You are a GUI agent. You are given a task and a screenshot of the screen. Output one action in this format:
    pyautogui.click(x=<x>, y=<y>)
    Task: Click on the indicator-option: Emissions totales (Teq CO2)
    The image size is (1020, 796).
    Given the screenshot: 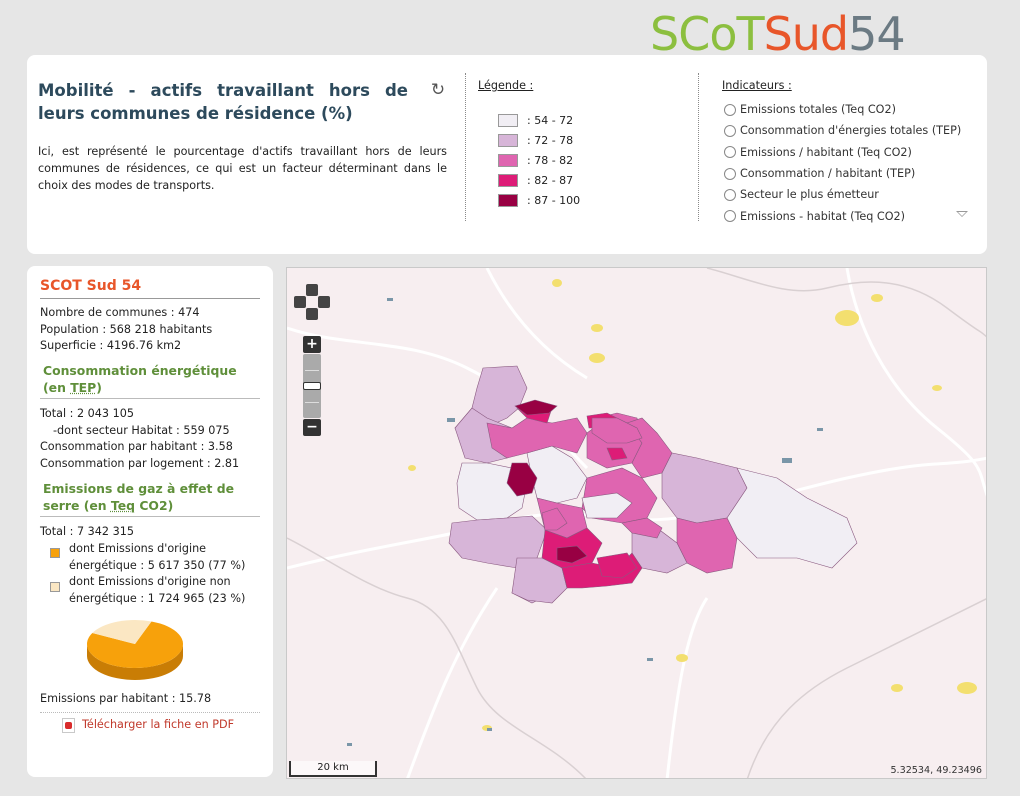 What is the action you would take?
    pyautogui.click(x=842, y=109)
    